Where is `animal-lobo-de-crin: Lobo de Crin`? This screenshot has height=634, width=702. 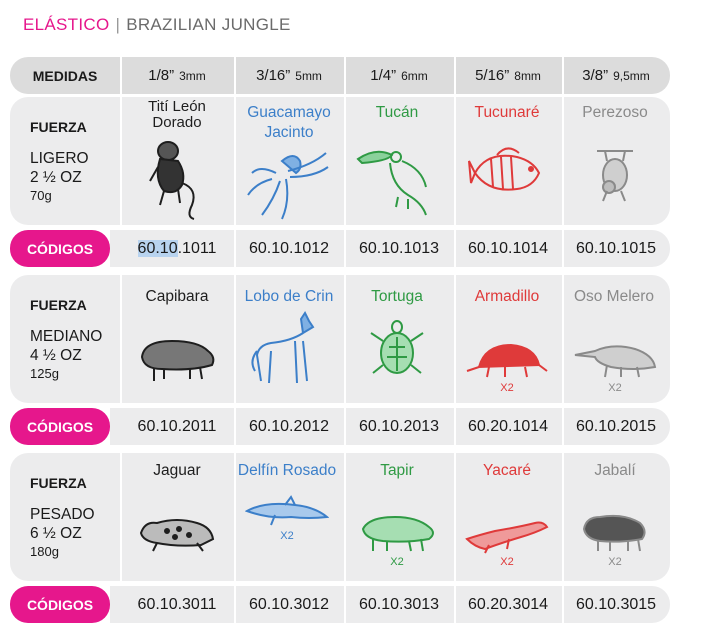 animal-lobo-de-crin: Lobo de Crin is located at coordinates (287, 339).